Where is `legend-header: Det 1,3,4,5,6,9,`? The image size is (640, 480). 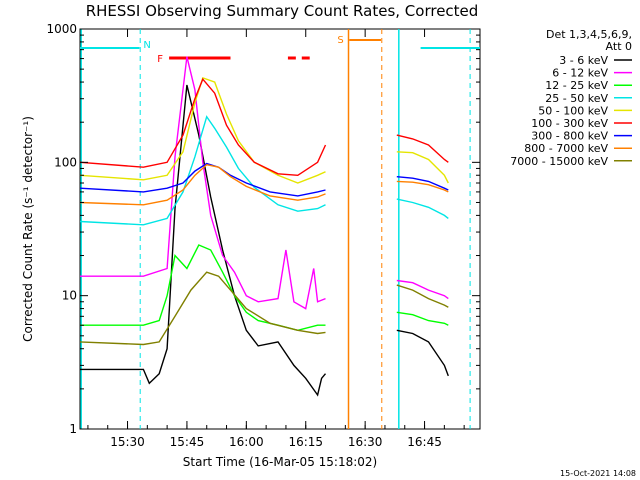
legend-header: Det 1,3,4,5,6,9, is located at coordinates (589, 34).